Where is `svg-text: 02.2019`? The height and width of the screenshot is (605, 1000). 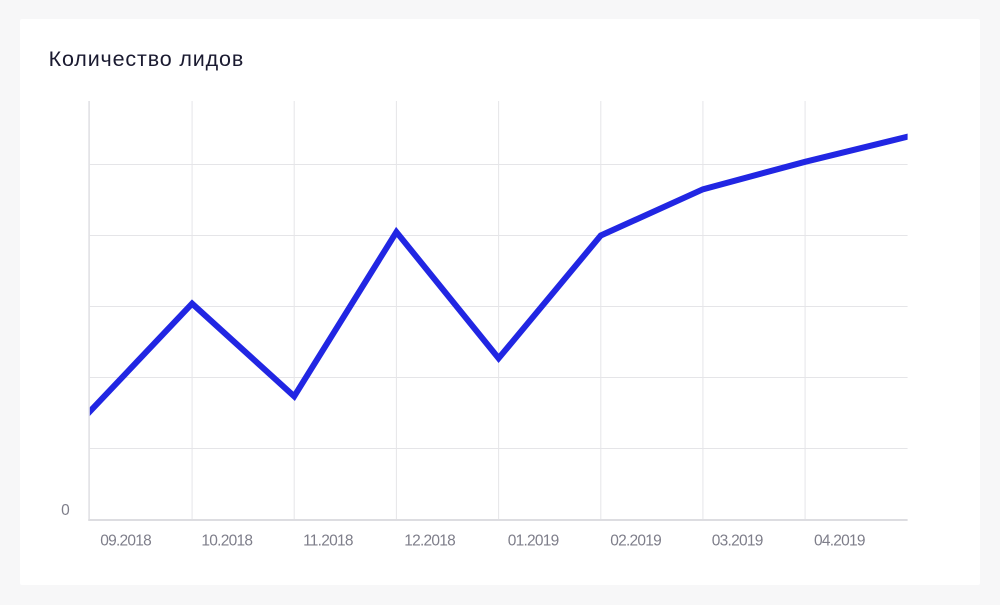
svg-text: 02.2019 is located at coordinates (635, 541).